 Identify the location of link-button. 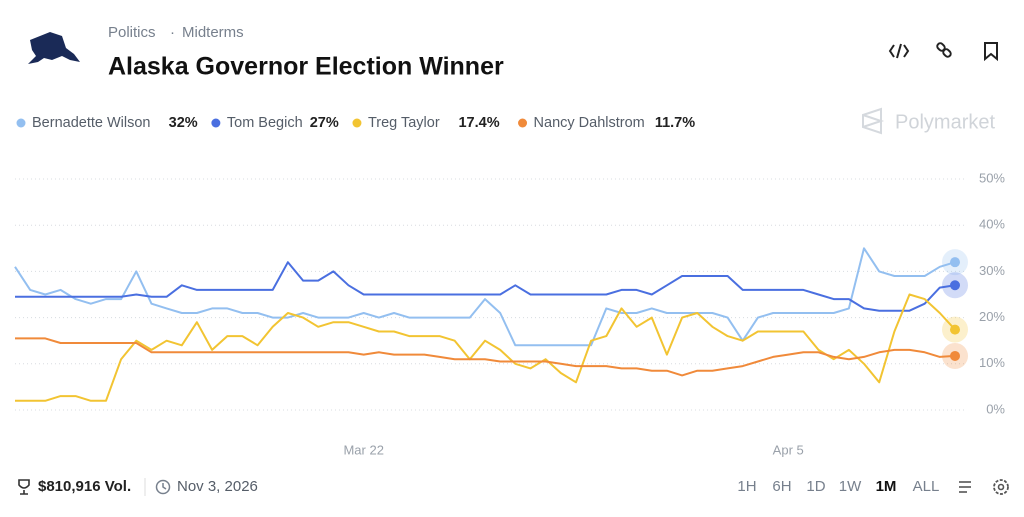
(944, 50).